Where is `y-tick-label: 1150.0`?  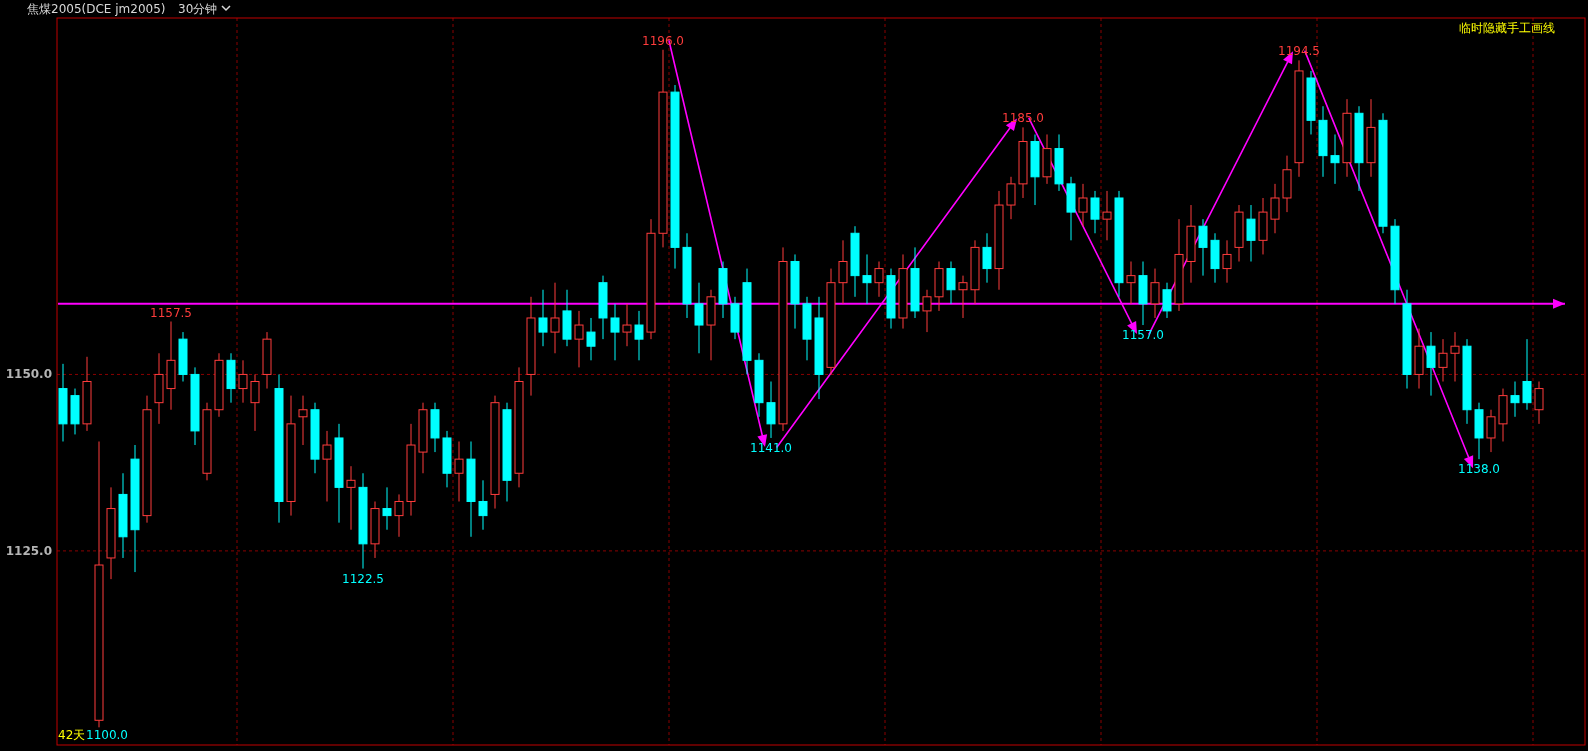
y-tick-label: 1150.0 is located at coordinates (28, 374).